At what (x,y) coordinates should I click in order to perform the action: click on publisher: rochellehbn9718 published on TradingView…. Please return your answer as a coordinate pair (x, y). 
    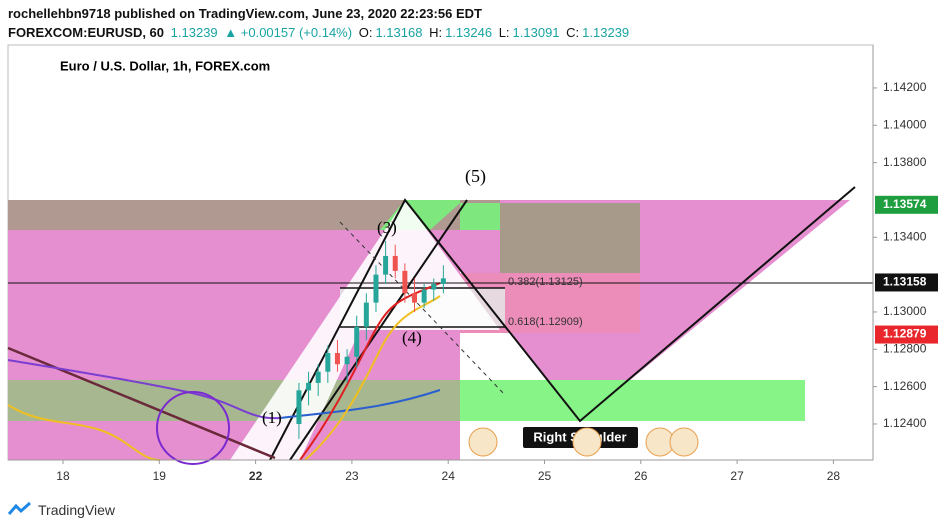
    Looking at the image, I should click on (245, 13).